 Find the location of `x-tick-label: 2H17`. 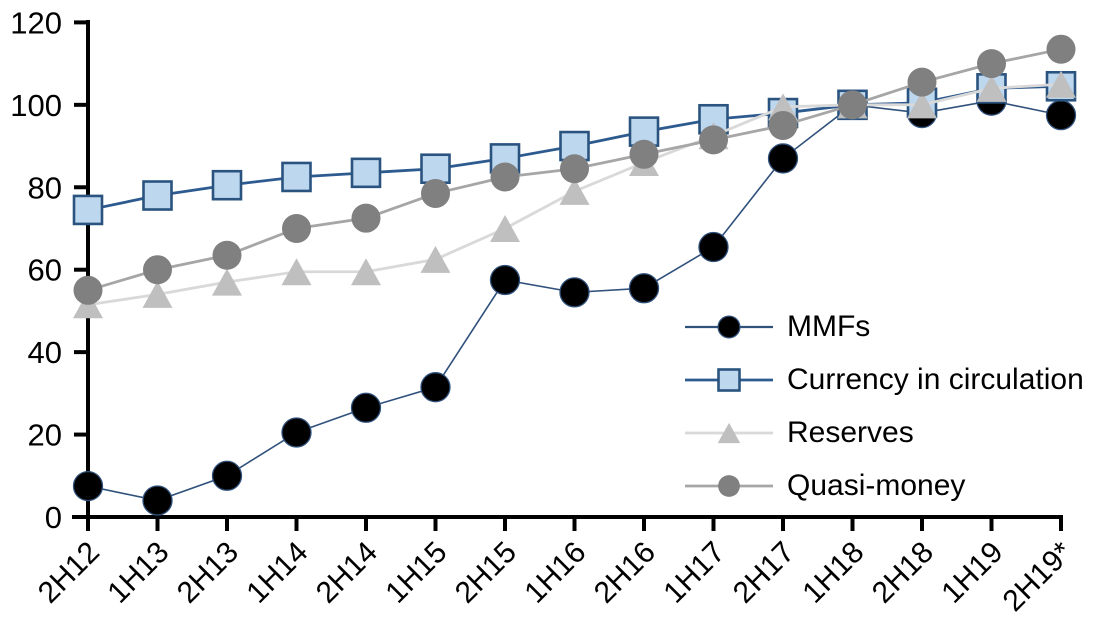

x-tick-label: 2H17 is located at coordinates (764, 573).